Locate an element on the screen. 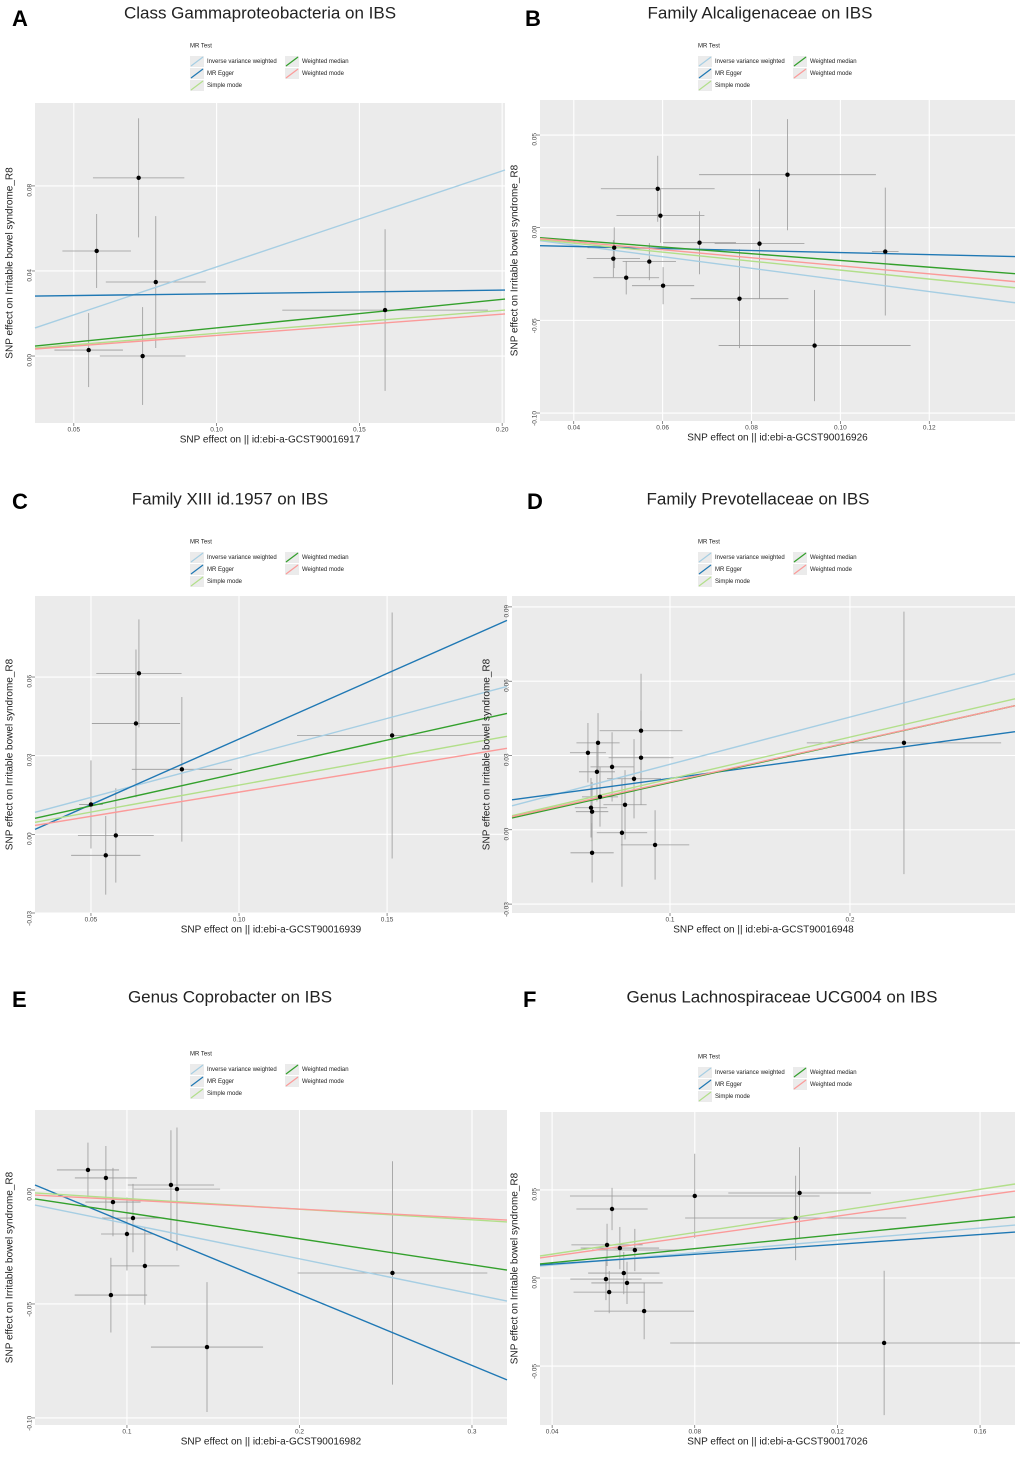 This screenshot has width=1020, height=1459. panel-letter: B is located at coordinates (533, 18).